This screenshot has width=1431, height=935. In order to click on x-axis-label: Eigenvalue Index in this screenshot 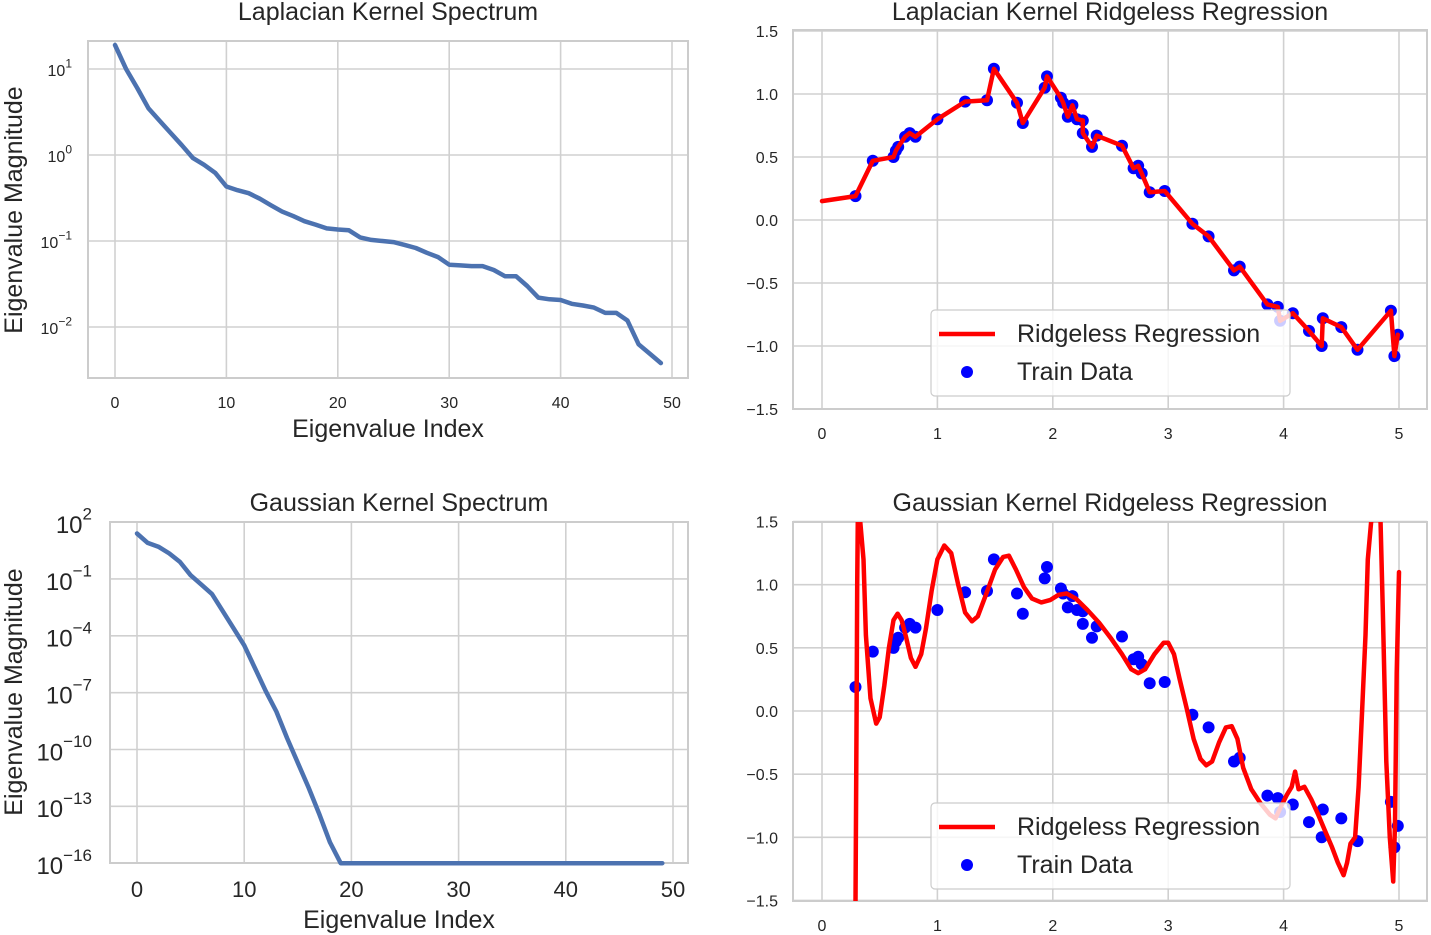, I will do `click(388, 429)`.